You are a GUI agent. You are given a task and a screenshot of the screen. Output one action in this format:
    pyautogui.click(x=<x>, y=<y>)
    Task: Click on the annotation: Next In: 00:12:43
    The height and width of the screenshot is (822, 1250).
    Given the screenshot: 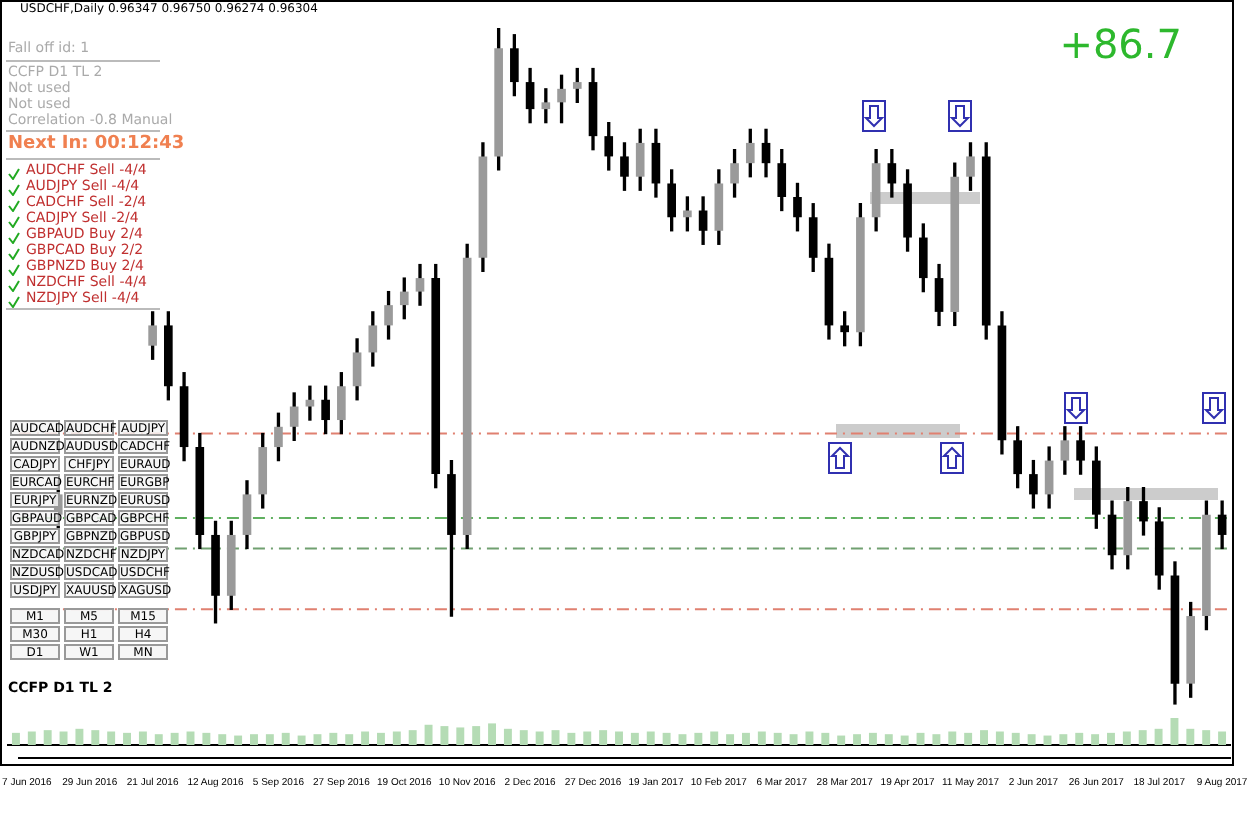 What is the action you would take?
    pyautogui.click(x=96, y=144)
    